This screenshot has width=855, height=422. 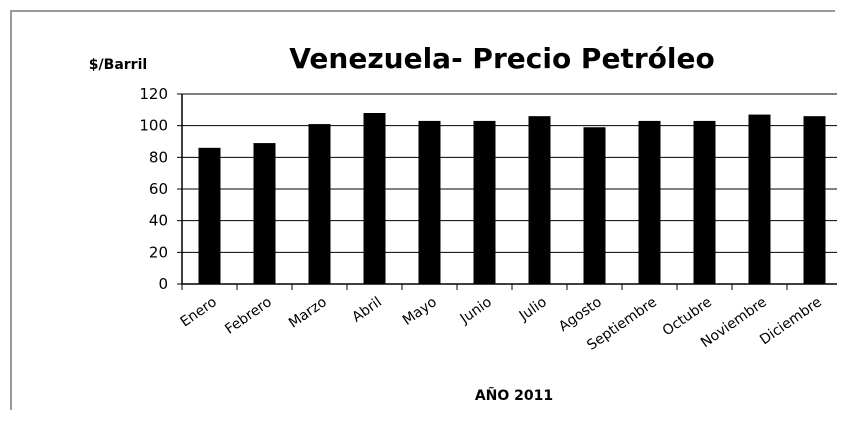 I want to click on y-tick-label: 100, so click(x=153, y=126).